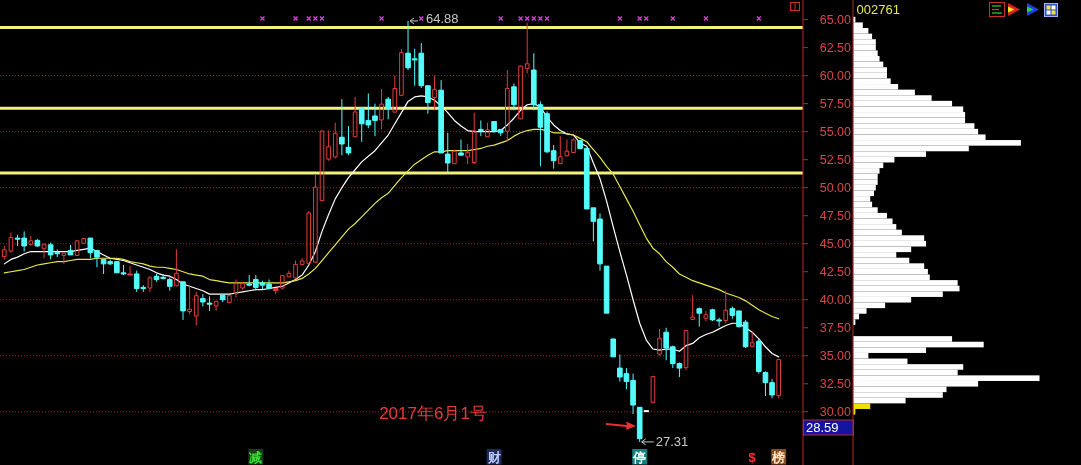  What do you see at coordinates (835, 272) in the screenshot?
I see `y-tick-label: 42.50` at bounding box center [835, 272].